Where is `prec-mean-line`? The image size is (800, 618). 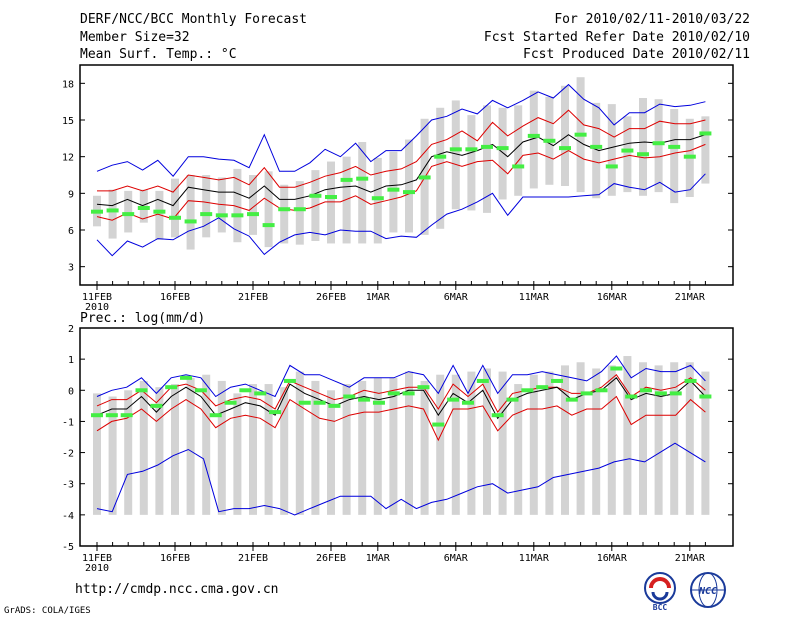
prec-mean-line is located at coordinates (401, 398).